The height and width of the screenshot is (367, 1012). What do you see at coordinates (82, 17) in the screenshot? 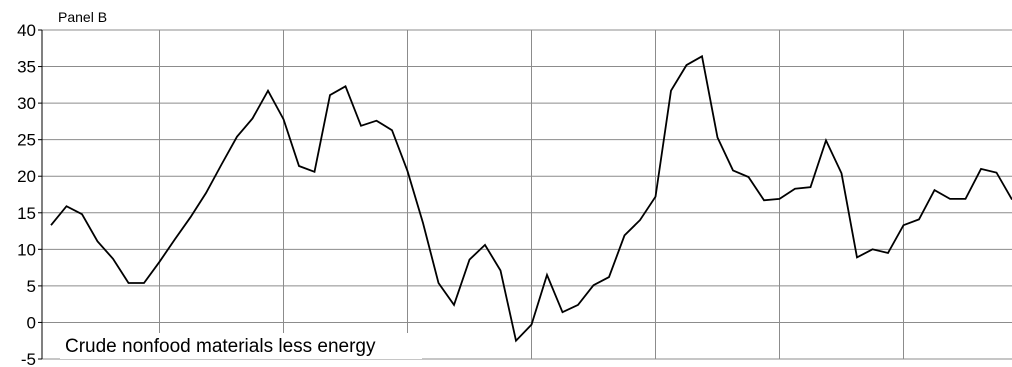
I see `chart-title: Panel B` at bounding box center [82, 17].